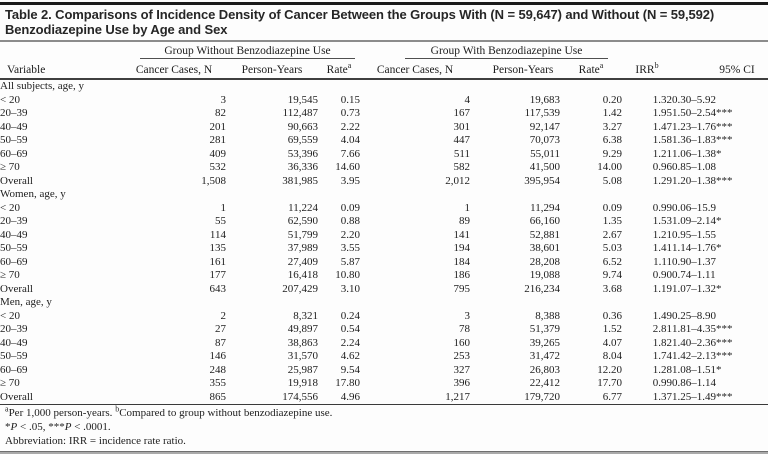 This screenshot has width=768, height=460. What do you see at coordinates (350, 342) in the screenshot?
I see `cell: 2.24` at bounding box center [350, 342].